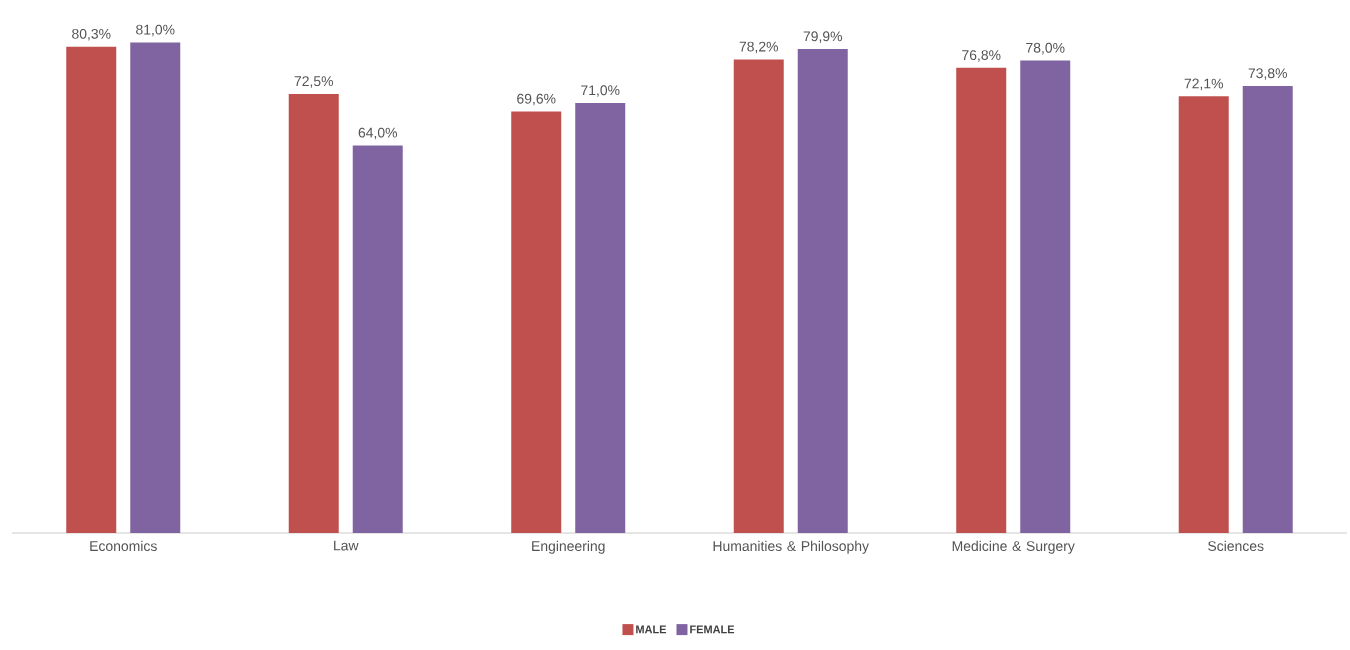 This screenshot has height=650, width=1350. Describe the element at coordinates (1013, 547) in the screenshot. I see `x-tick-label: Medicine & Surgery` at that location.